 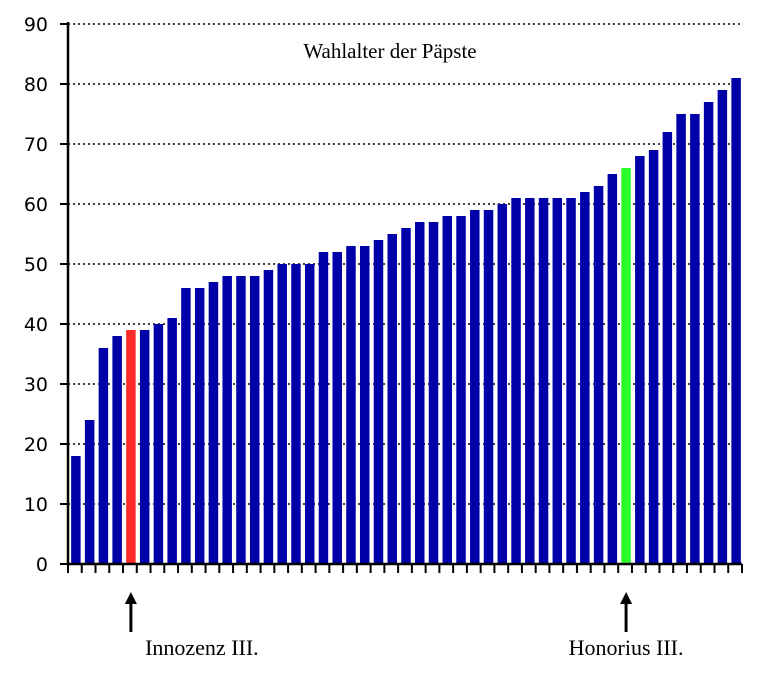 What do you see at coordinates (36, 265) in the screenshot?
I see `y-tick-label: 50` at bounding box center [36, 265].